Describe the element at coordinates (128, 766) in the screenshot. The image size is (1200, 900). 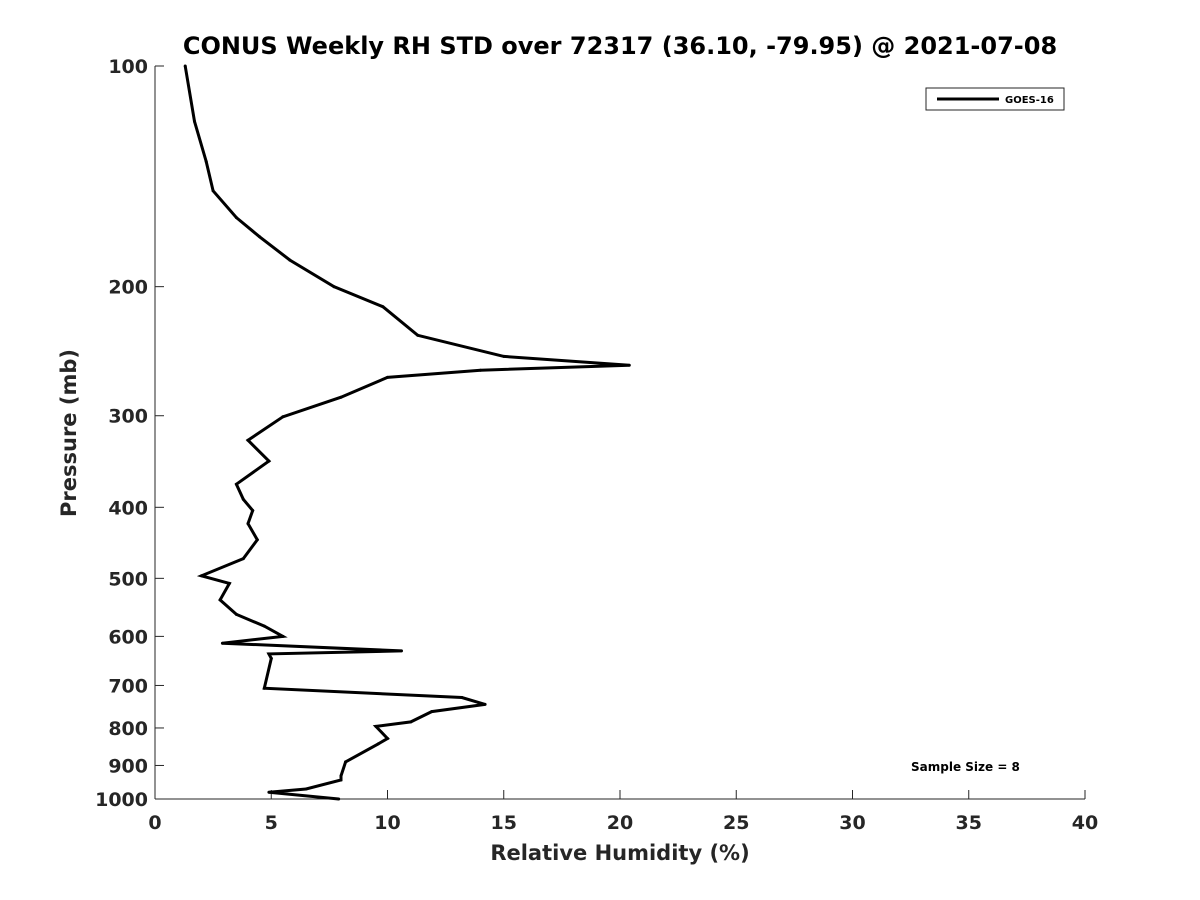
I see `y-tick-label: 900` at that location.